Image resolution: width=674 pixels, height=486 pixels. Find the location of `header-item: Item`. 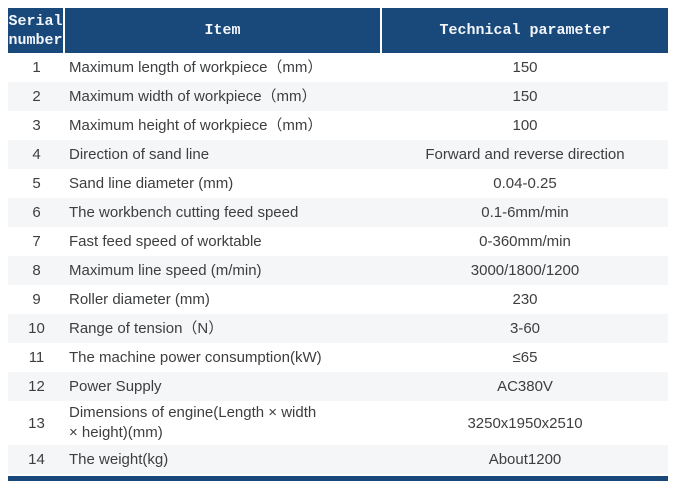

header-item: Item is located at coordinates (223, 30).